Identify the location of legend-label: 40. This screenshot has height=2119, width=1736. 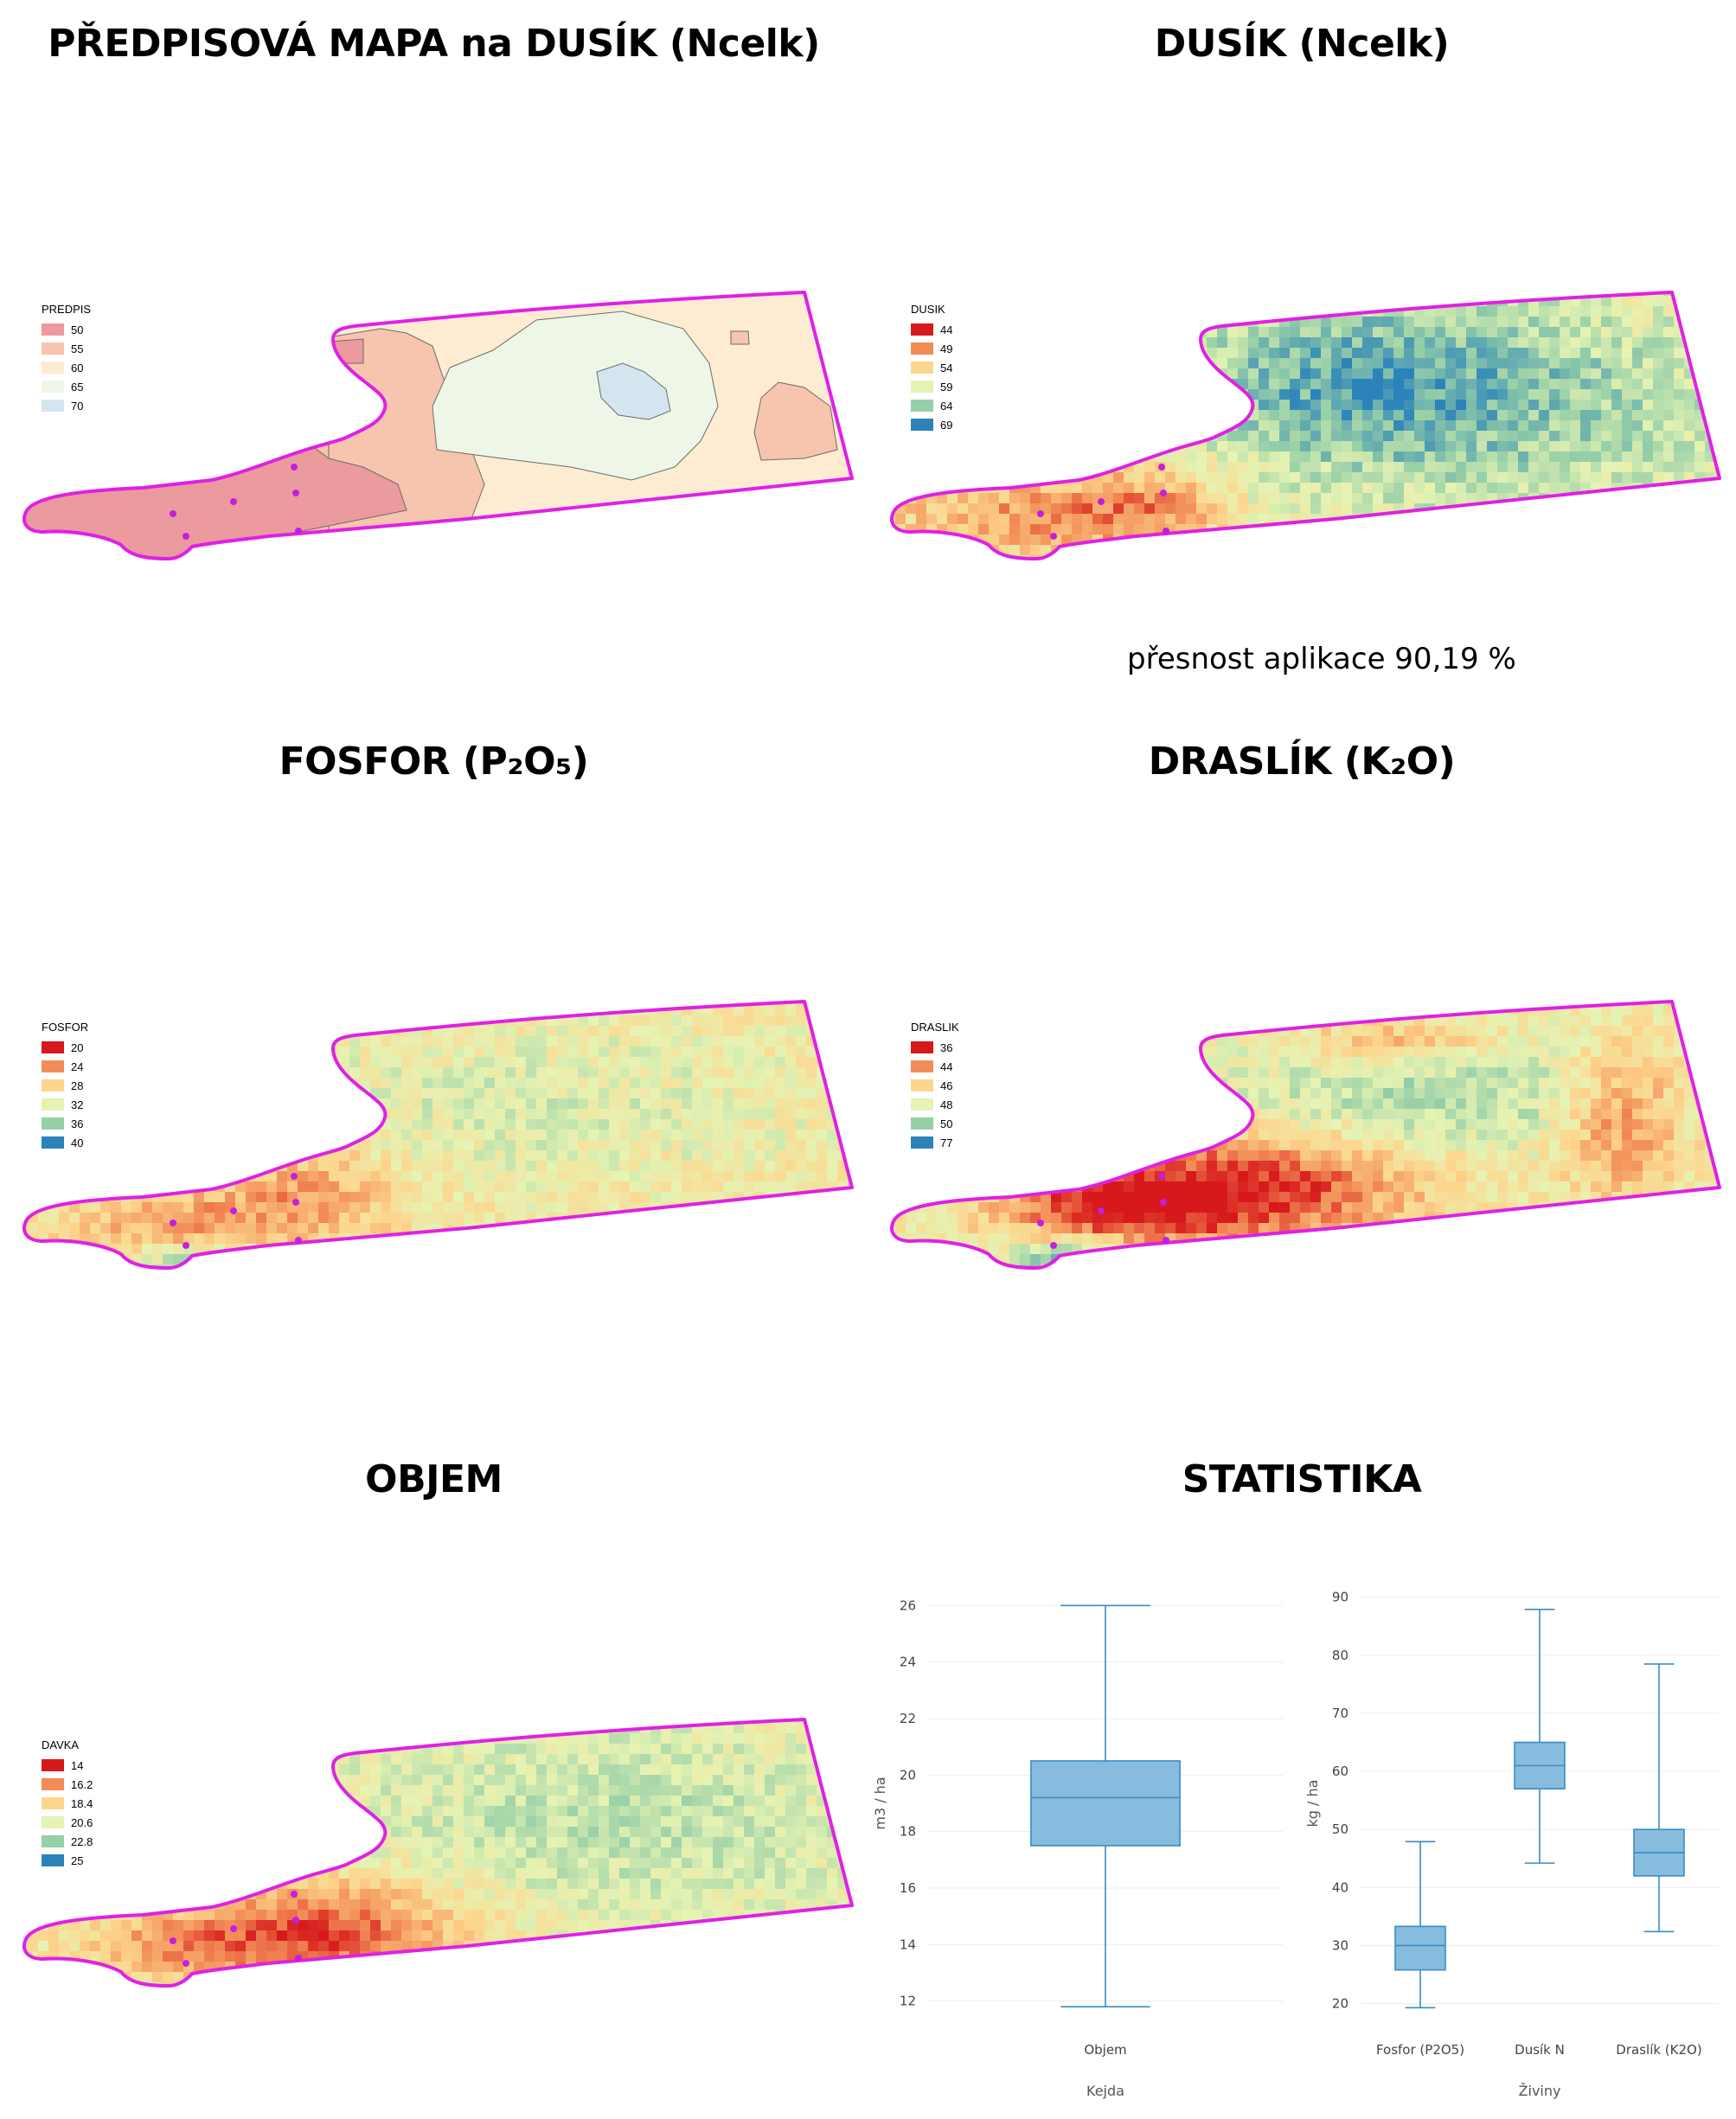
(78, 1142).